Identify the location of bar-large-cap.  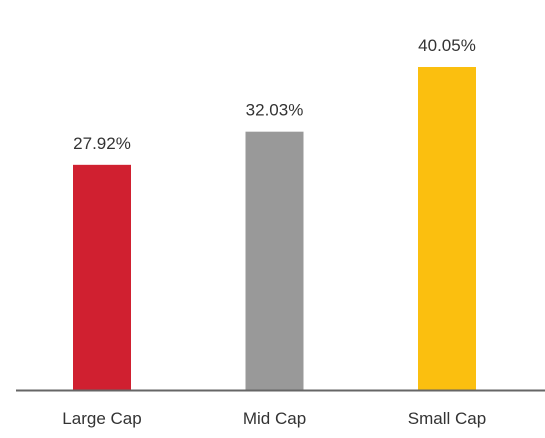
(102, 277).